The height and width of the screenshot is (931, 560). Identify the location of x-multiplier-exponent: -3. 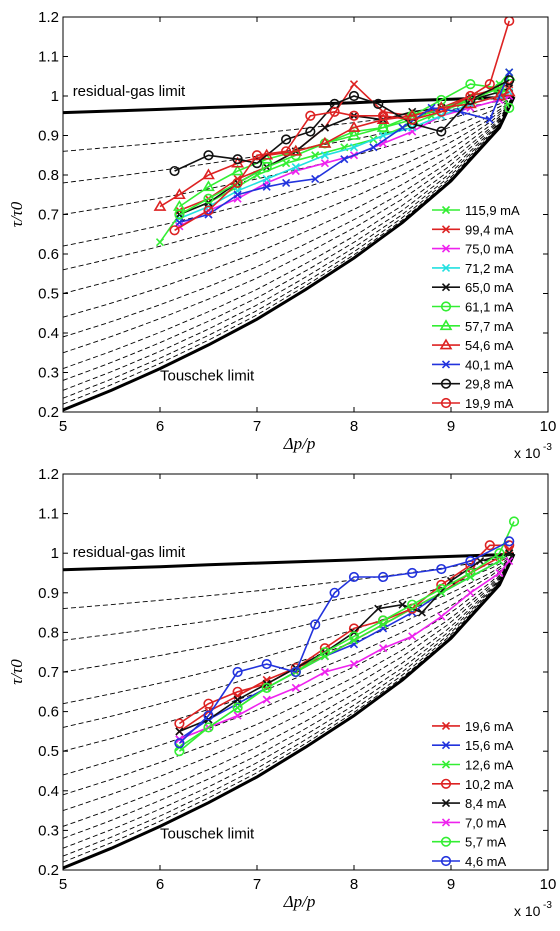
(547, 447).